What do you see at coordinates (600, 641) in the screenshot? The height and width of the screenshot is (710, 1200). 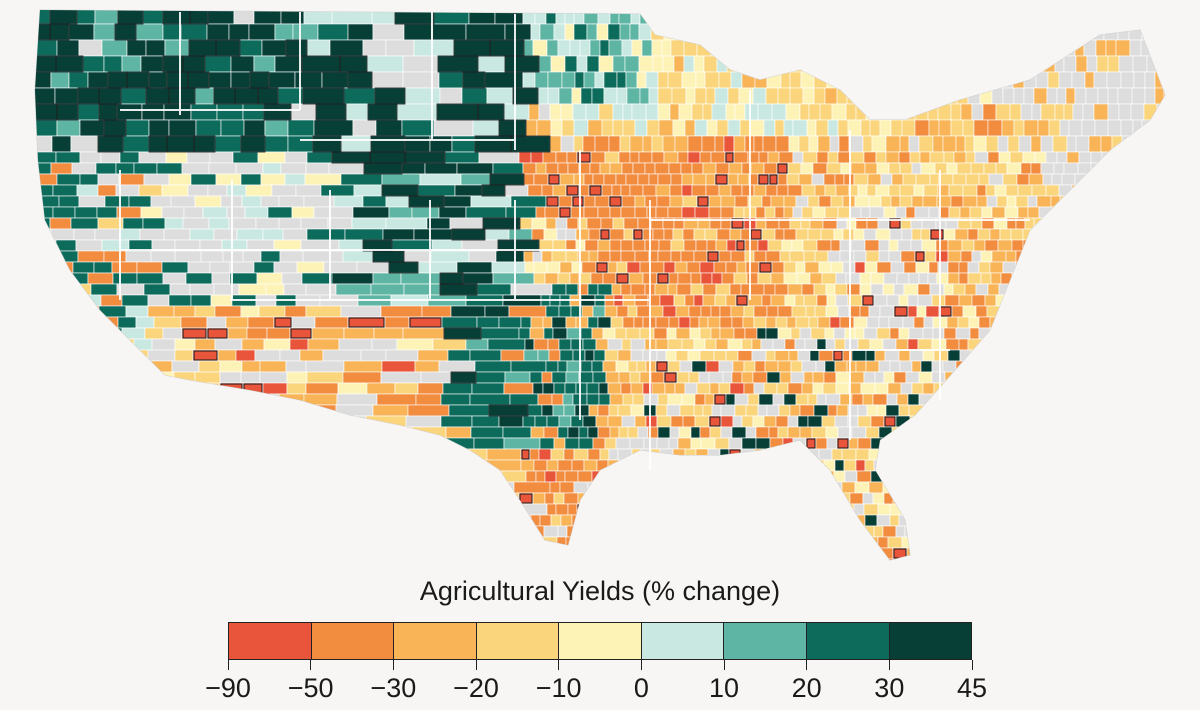 I see `legend-color-bar` at bounding box center [600, 641].